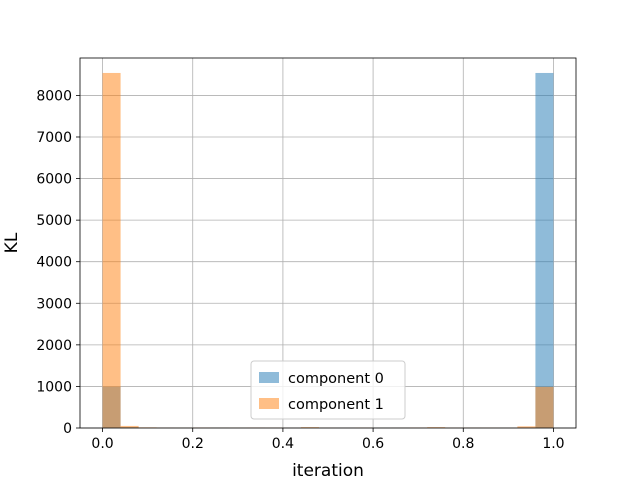 This screenshot has height=480, width=640. I want to click on x-tick-label: 0.2, so click(193, 444).